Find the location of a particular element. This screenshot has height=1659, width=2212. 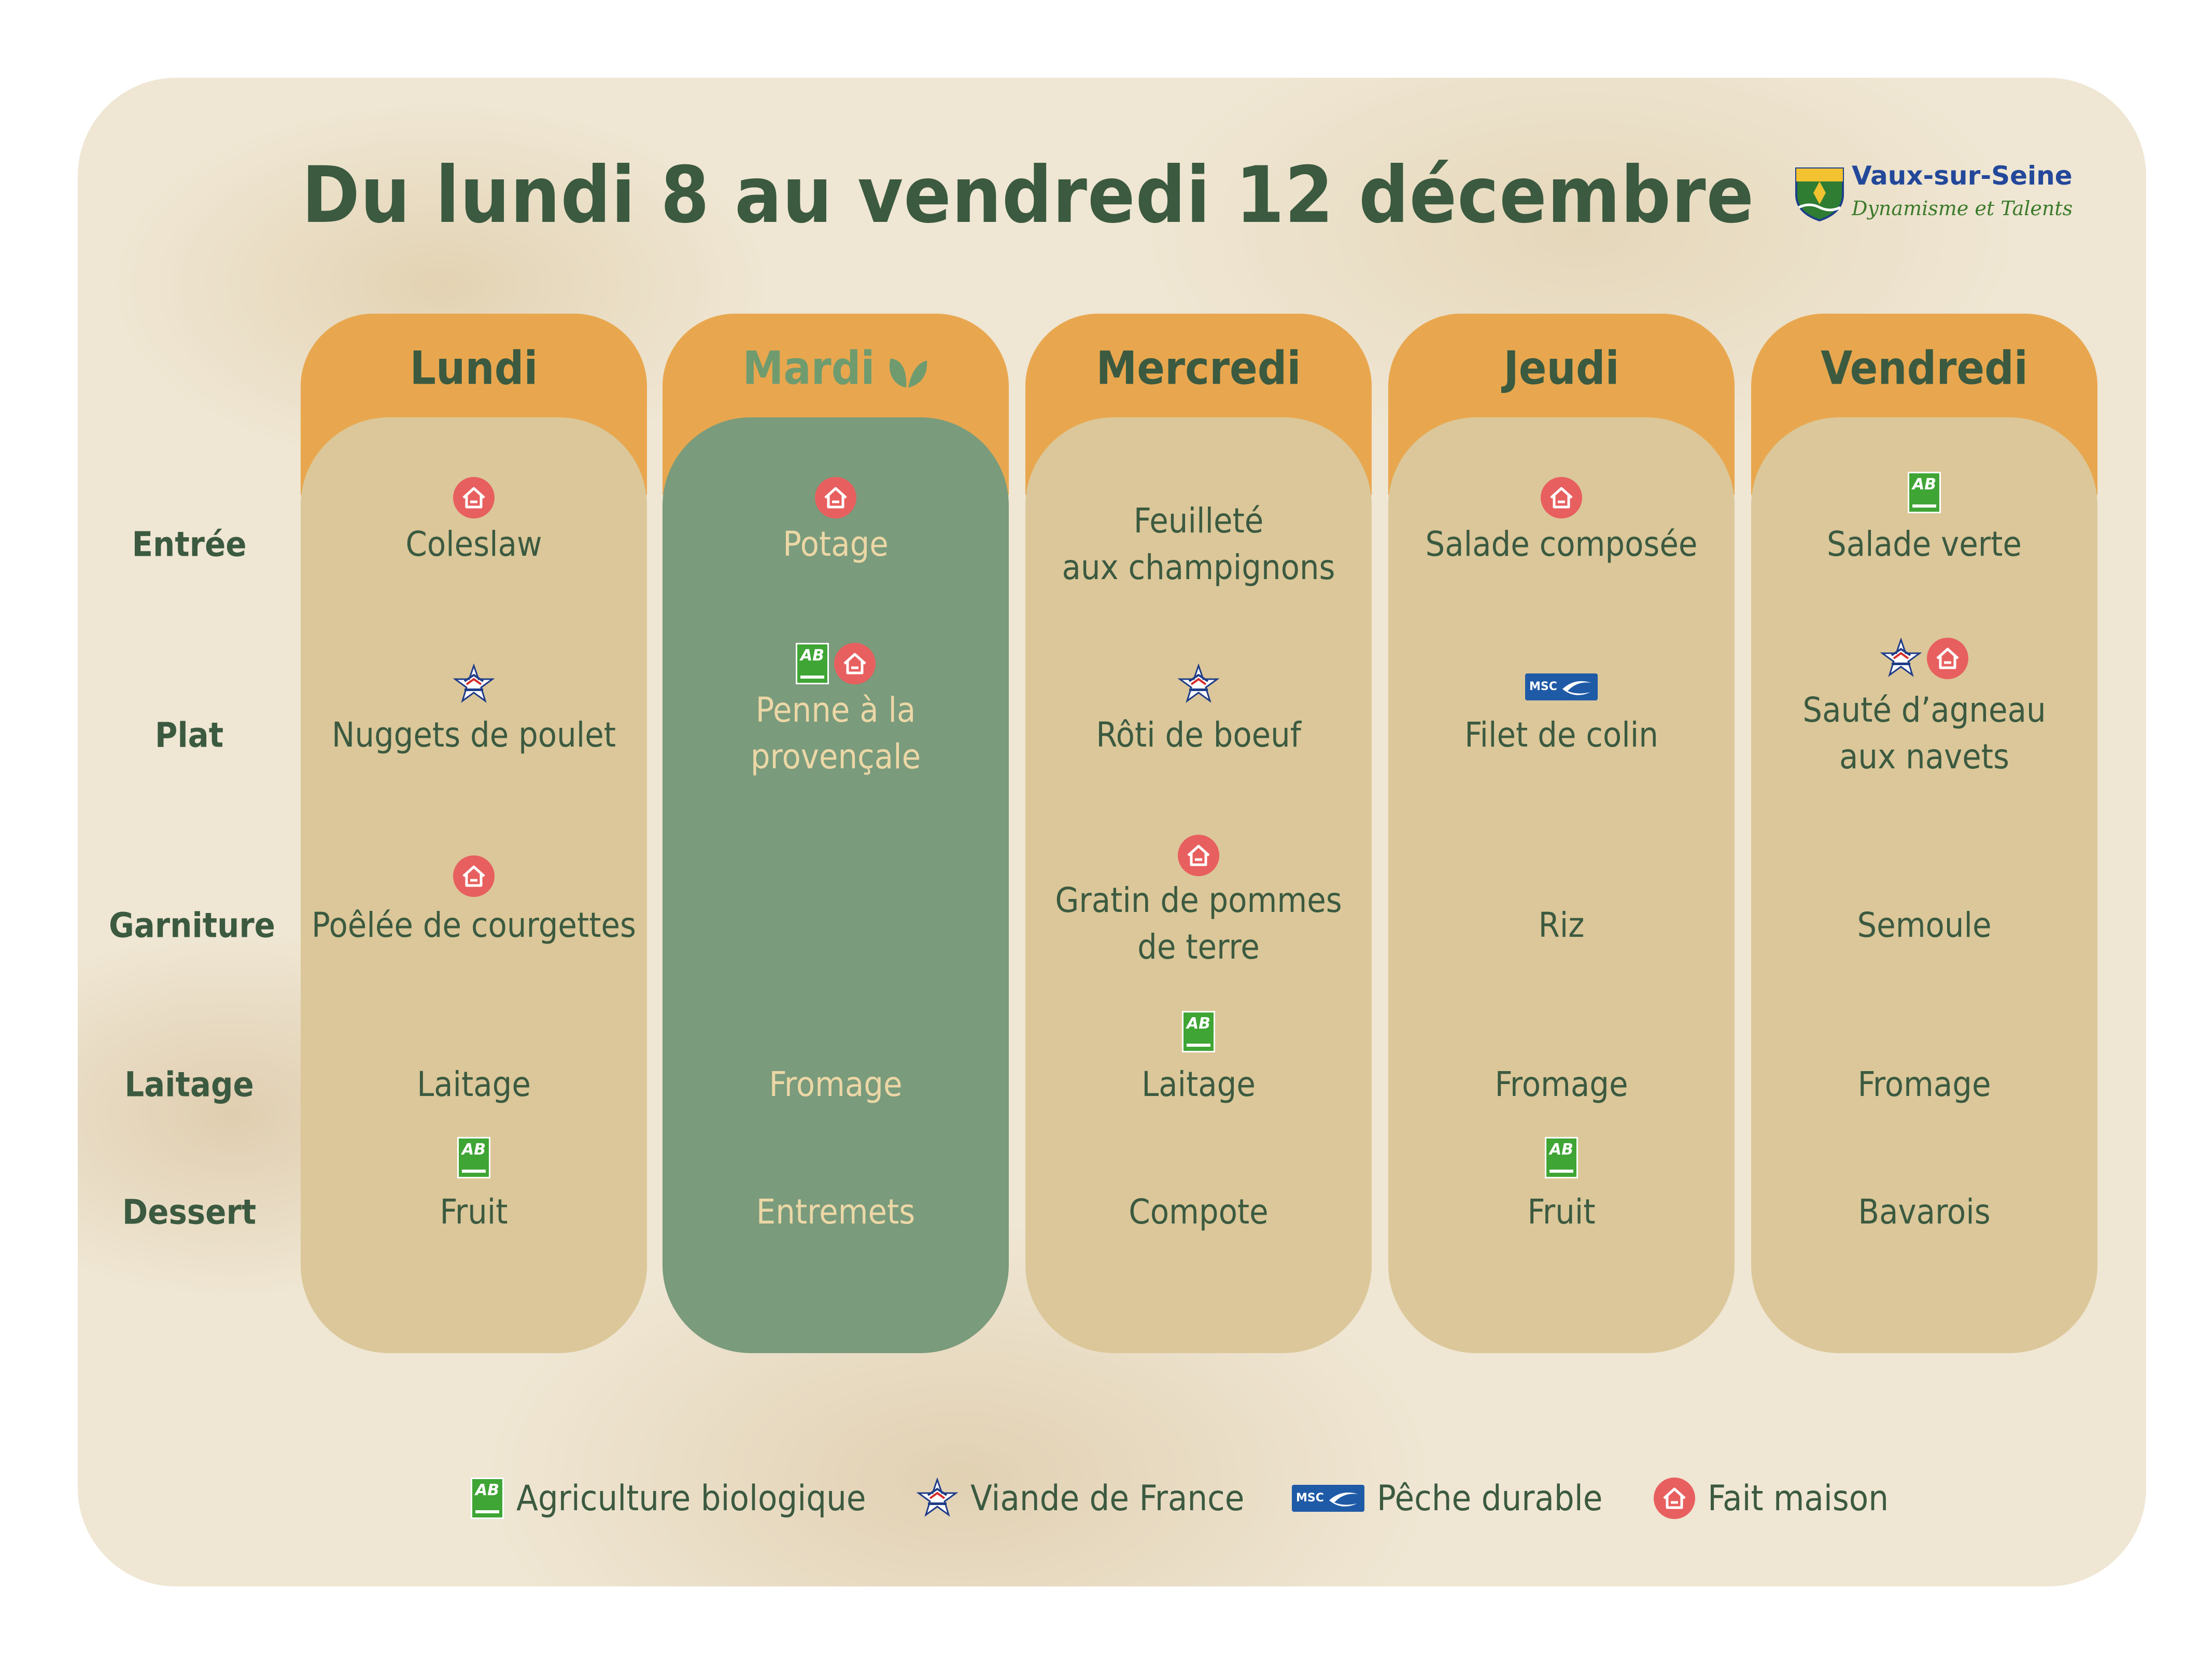

legend-item-organic: AB Agriculture biologique is located at coordinates (668, 1498).